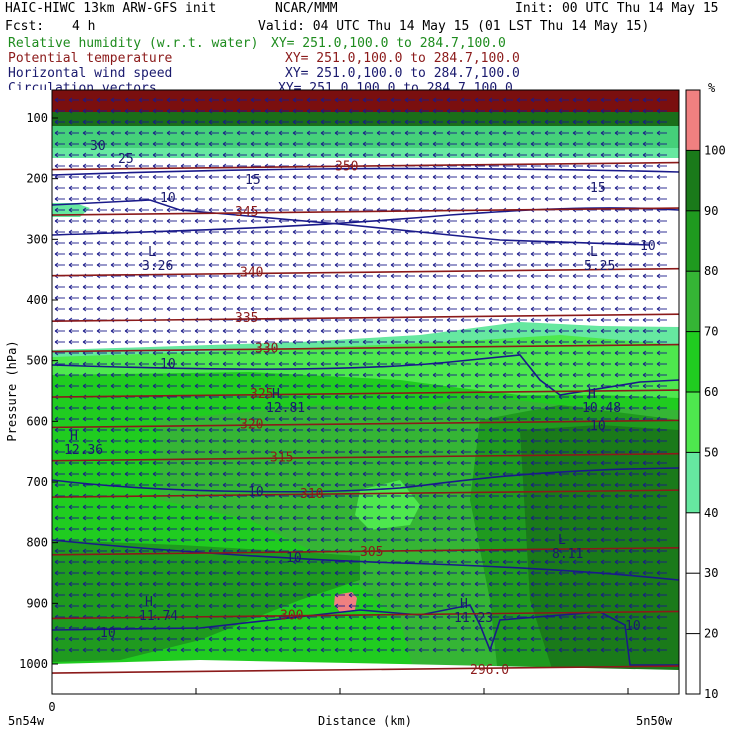 The width and height of the screenshot is (740, 740). I want to click on init-time: Init: 00 UTC Thu 14 May 15, so click(617, 8).